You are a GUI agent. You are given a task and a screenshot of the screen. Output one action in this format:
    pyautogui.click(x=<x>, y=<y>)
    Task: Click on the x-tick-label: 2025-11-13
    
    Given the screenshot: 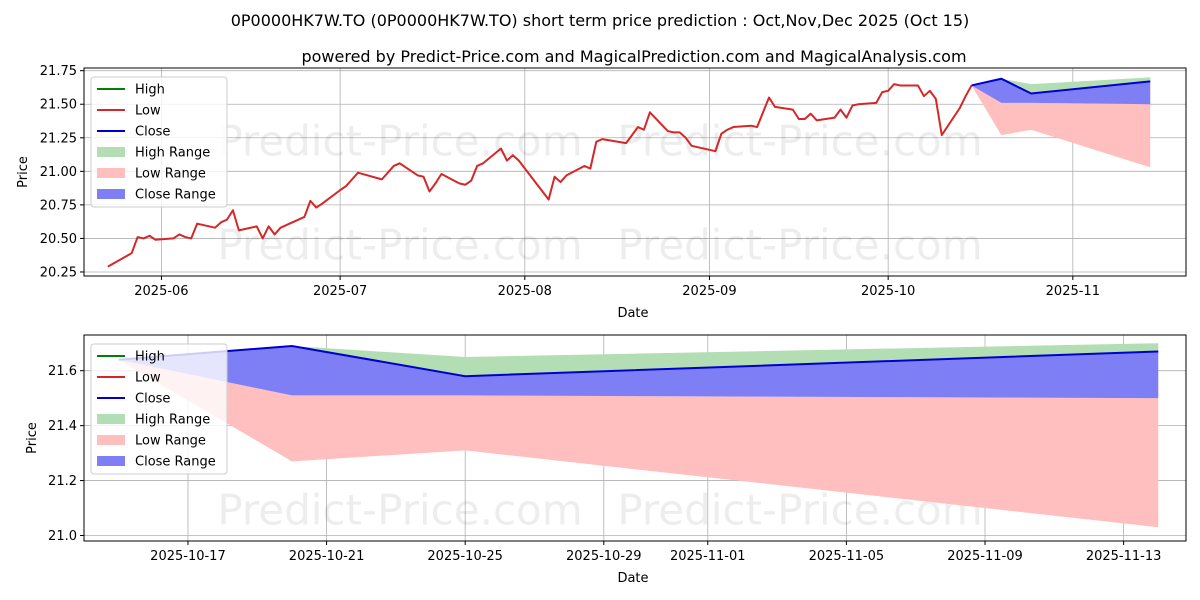 What is the action you would take?
    pyautogui.click(x=1124, y=556)
    